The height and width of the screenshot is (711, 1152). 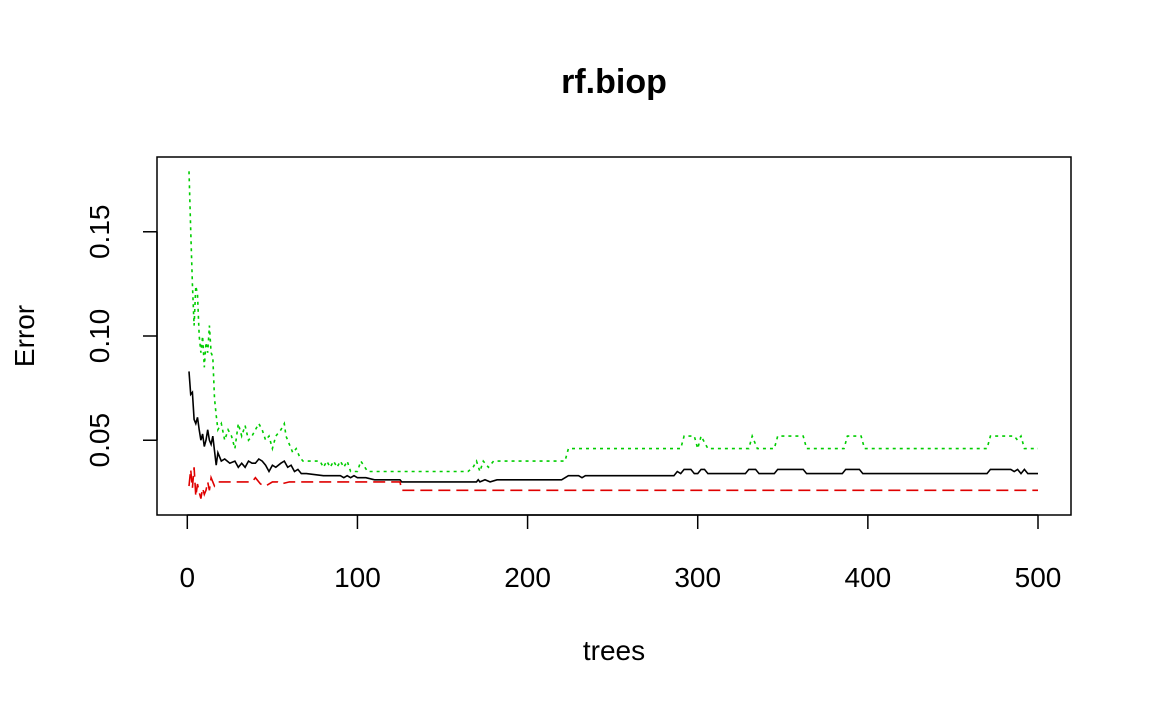 What do you see at coordinates (868, 577) in the screenshot?
I see `x-tick-label: 400` at bounding box center [868, 577].